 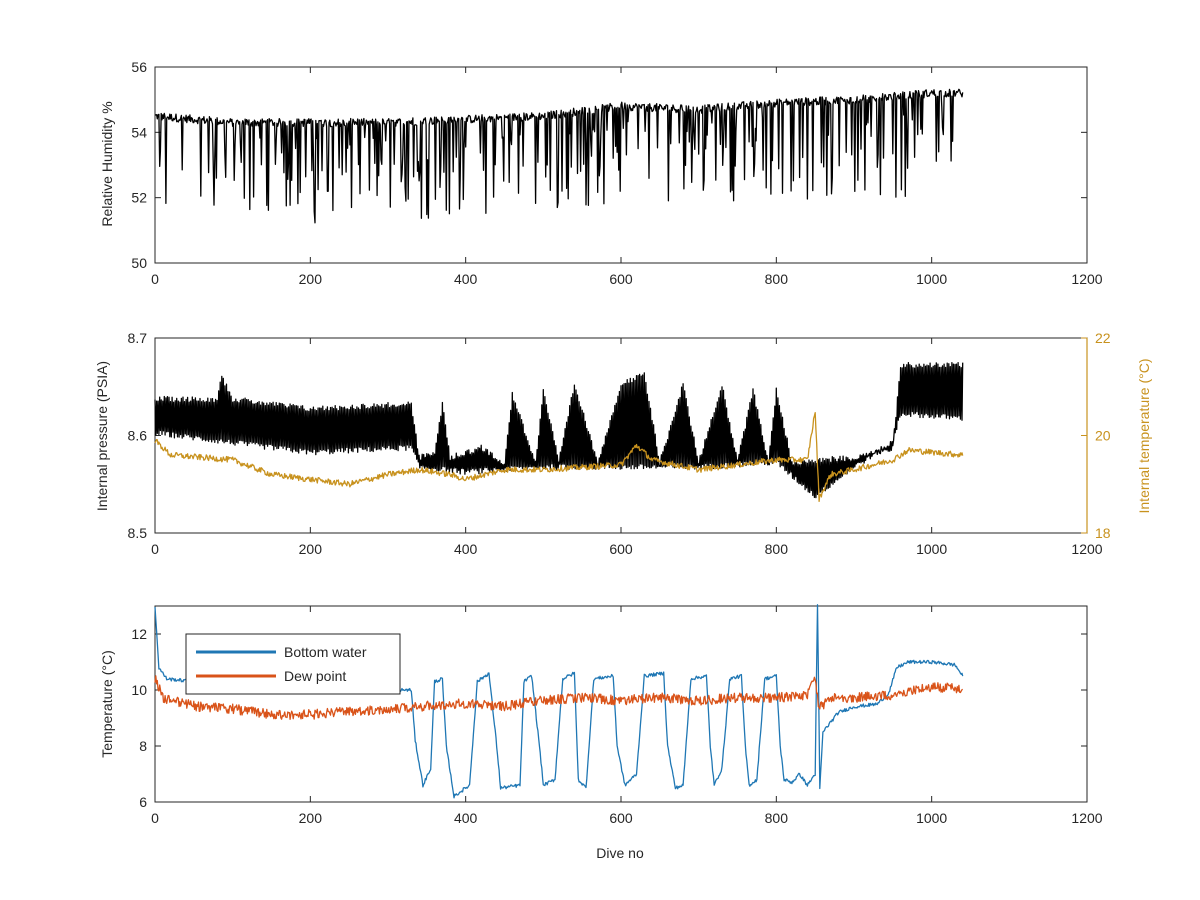 What do you see at coordinates (138, 533) in the screenshot?
I see `y-tick-label: 8.5` at bounding box center [138, 533].